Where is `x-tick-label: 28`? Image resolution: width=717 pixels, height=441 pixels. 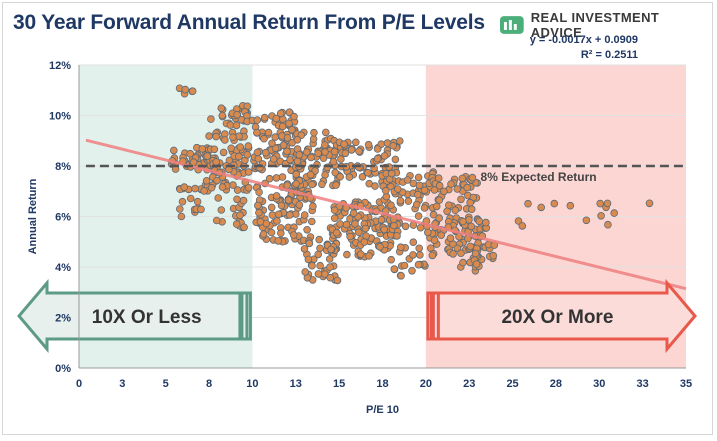
x-tick-label: 28 is located at coordinates (556, 384).